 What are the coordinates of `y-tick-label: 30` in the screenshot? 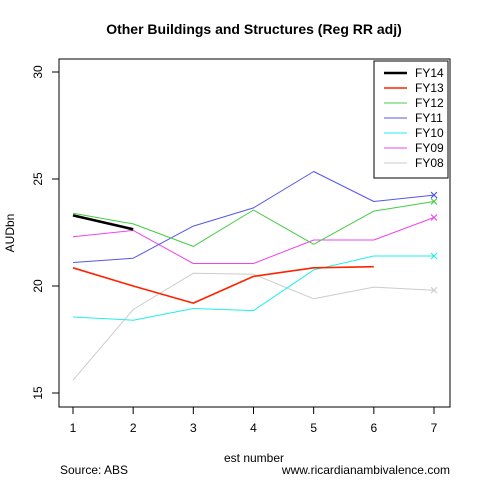 It's located at (38, 72).